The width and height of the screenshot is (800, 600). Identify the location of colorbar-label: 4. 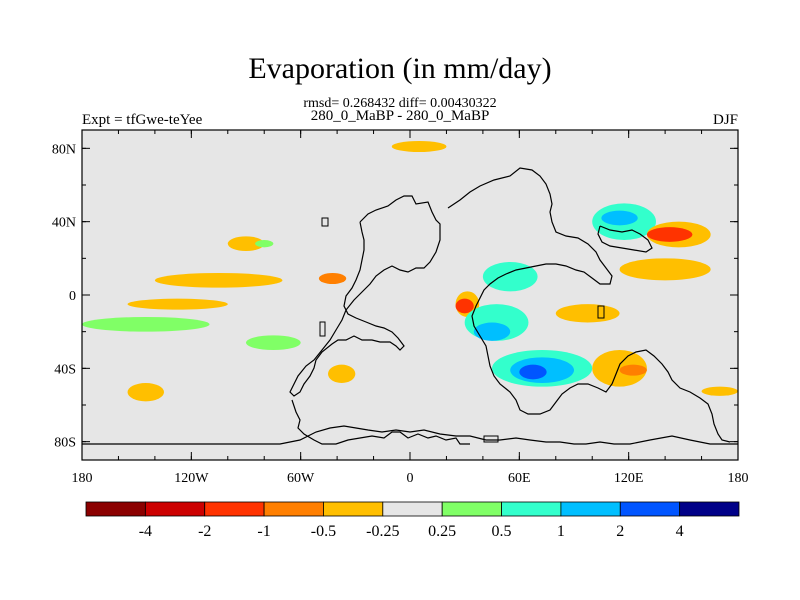
(680, 531).